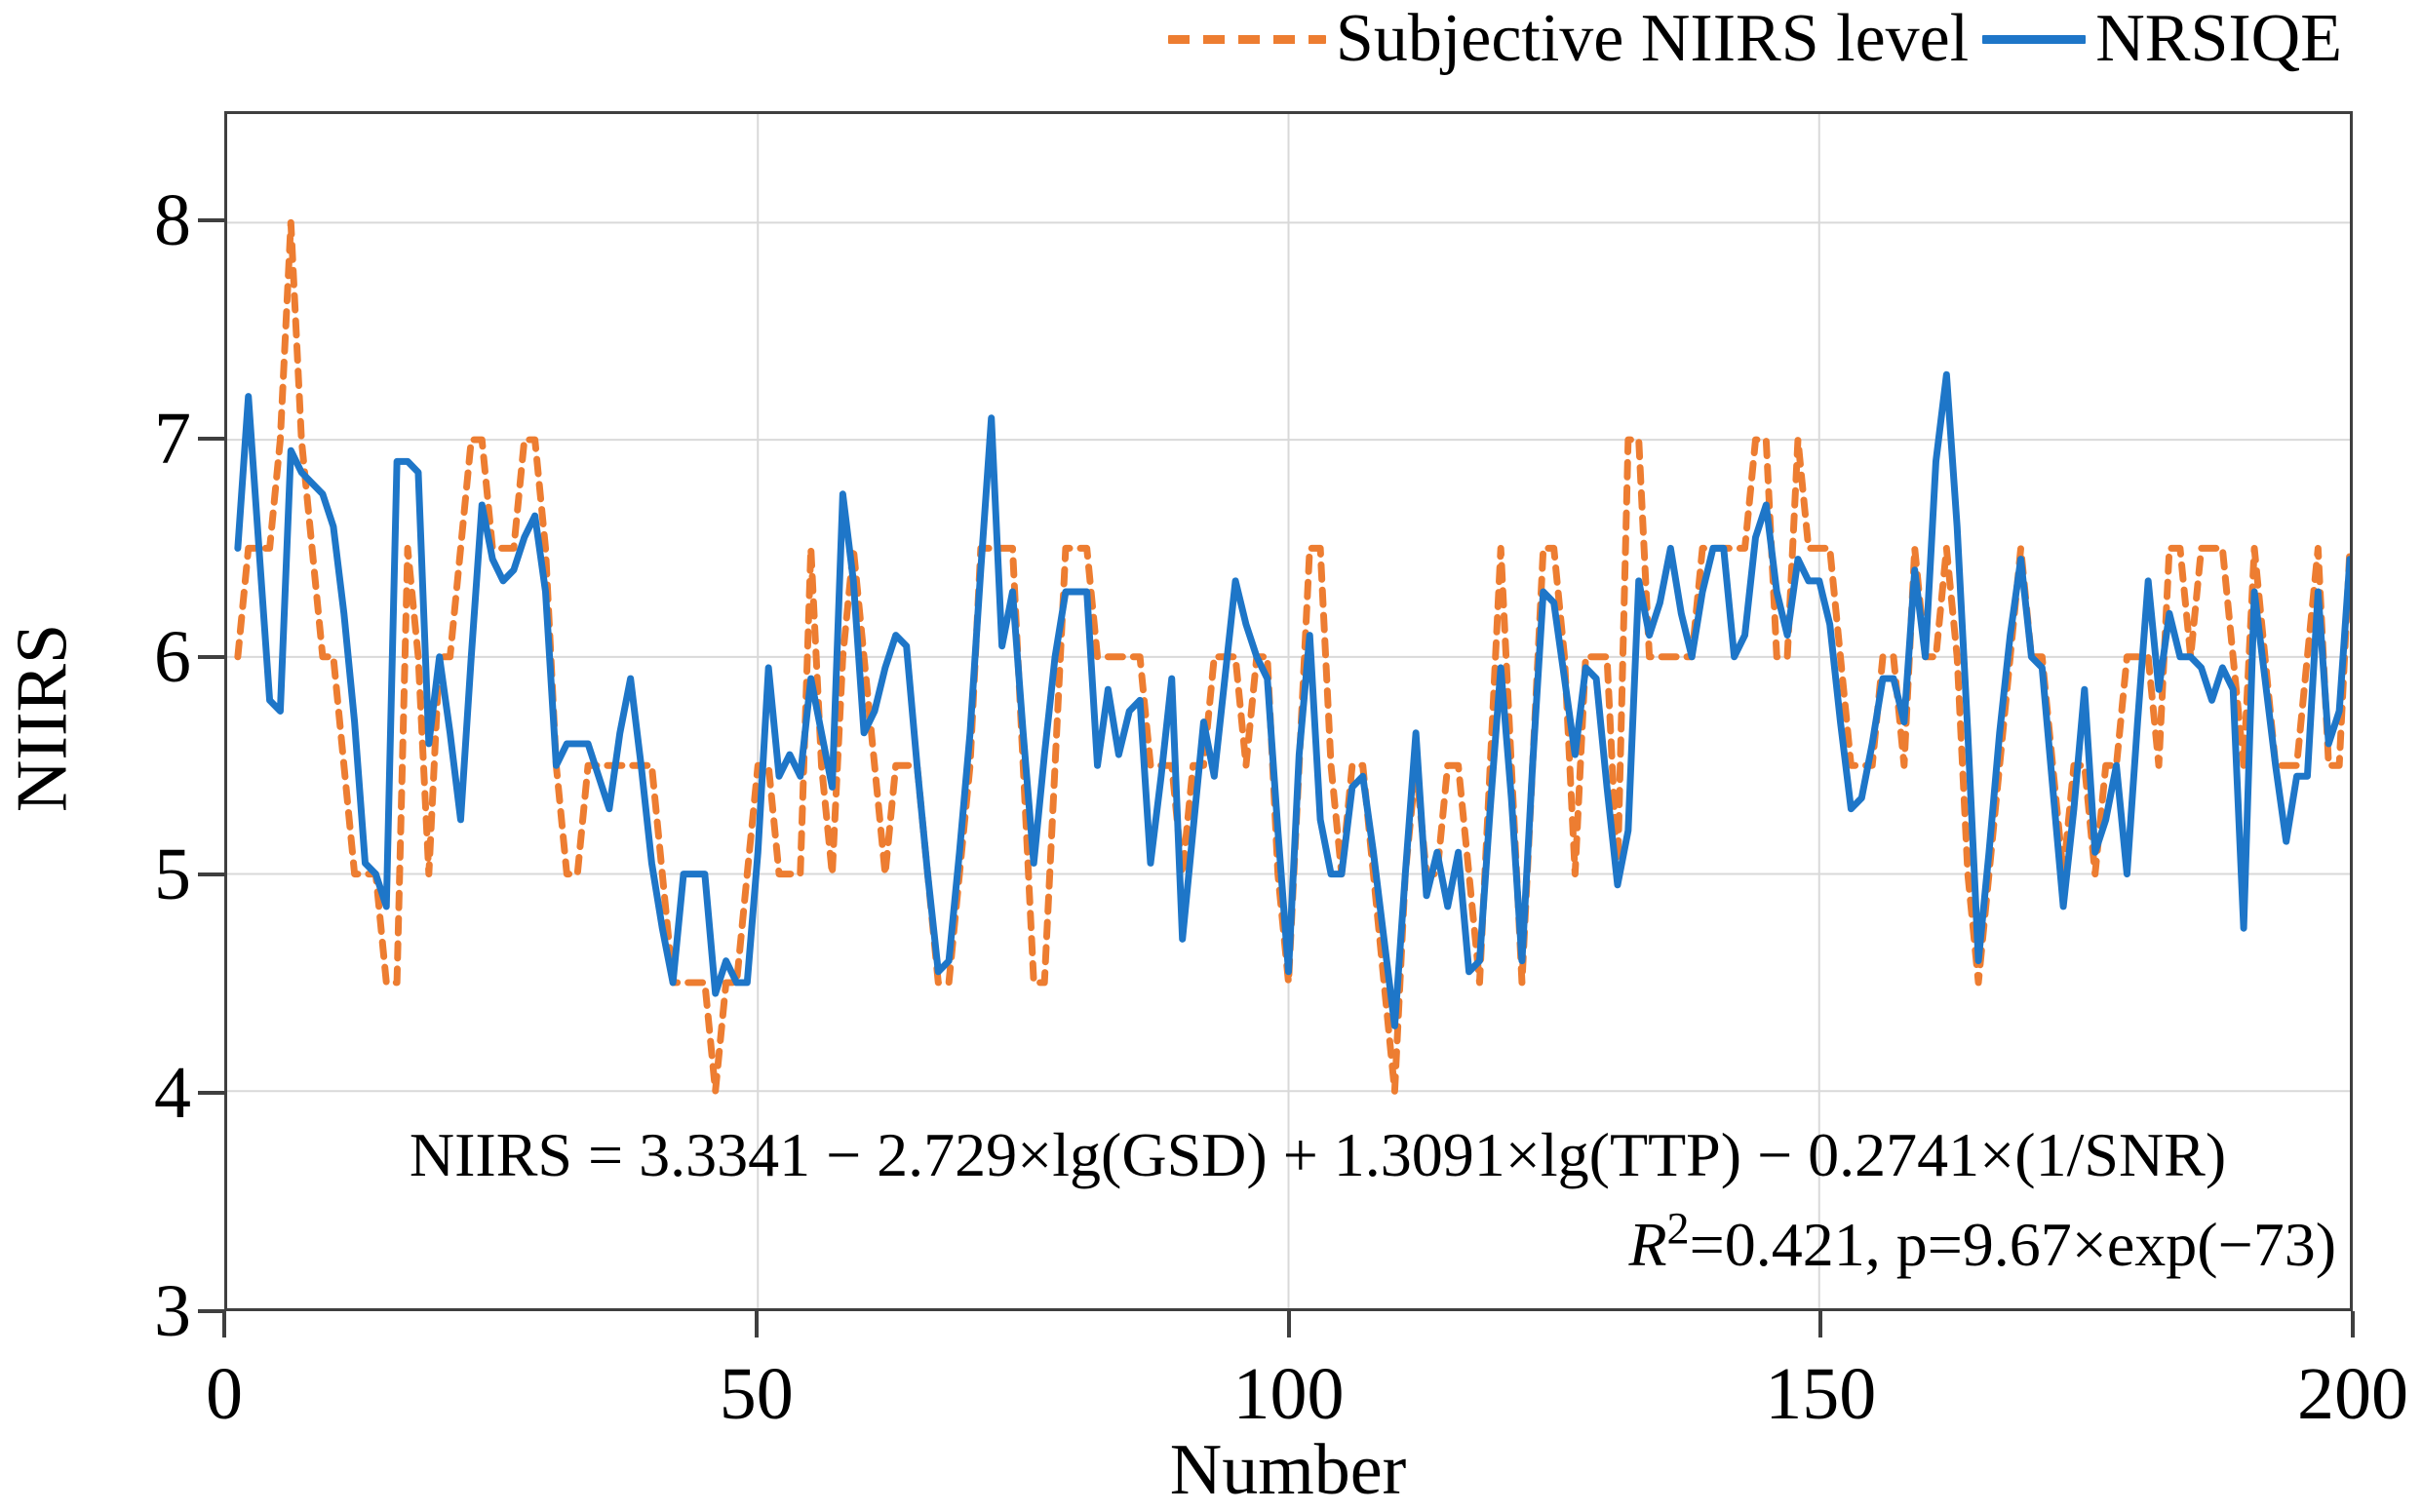 The height and width of the screenshot is (1512, 2422). I want to click on stats-text: =0.421, p=9.67×exp(−73), so click(2012, 1244).